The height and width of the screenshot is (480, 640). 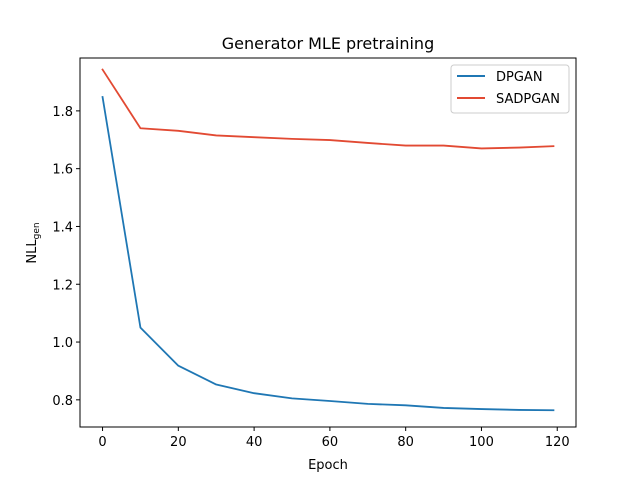 I want to click on x-axis: 0 20 40 60 80 100 120, so click(x=334, y=438).